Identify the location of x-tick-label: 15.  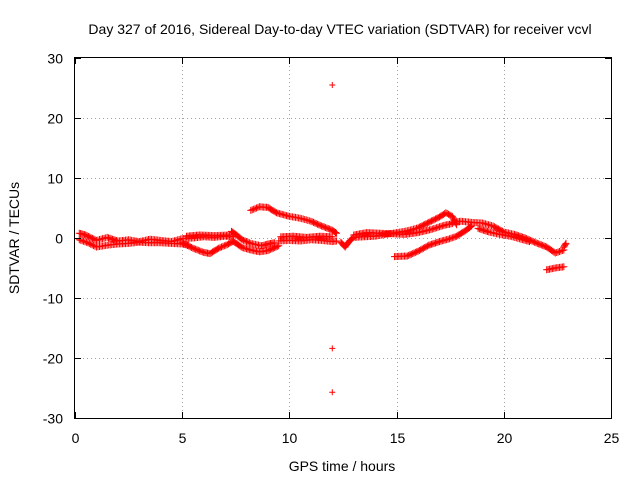
(398, 438).